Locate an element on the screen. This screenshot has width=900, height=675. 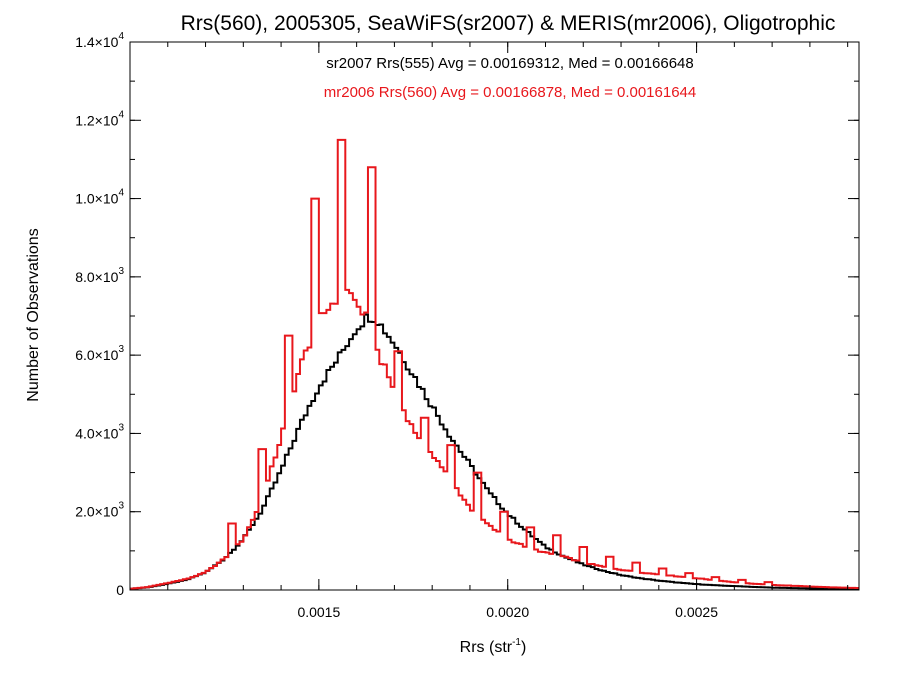
y-tick-label: 1.2×10⁴ is located at coordinates (99, 118).